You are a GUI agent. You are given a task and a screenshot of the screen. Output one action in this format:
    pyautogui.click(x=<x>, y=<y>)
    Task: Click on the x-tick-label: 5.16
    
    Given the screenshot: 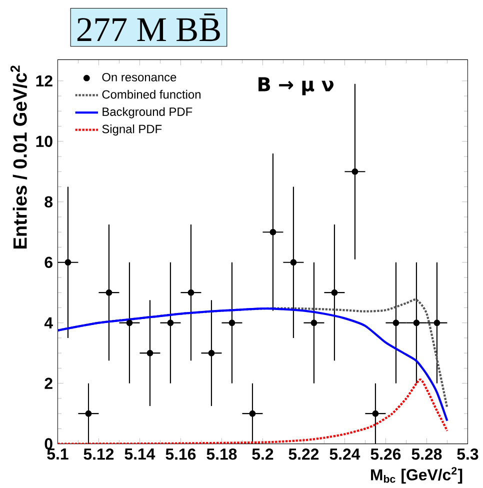 What is the action you would take?
    pyautogui.click(x=181, y=454)
    